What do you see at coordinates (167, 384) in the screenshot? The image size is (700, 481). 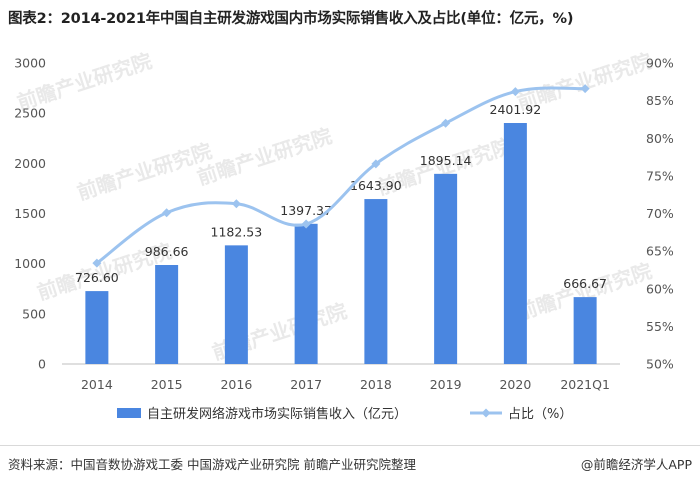 I see `x-tick-label: 2015` at bounding box center [167, 384].